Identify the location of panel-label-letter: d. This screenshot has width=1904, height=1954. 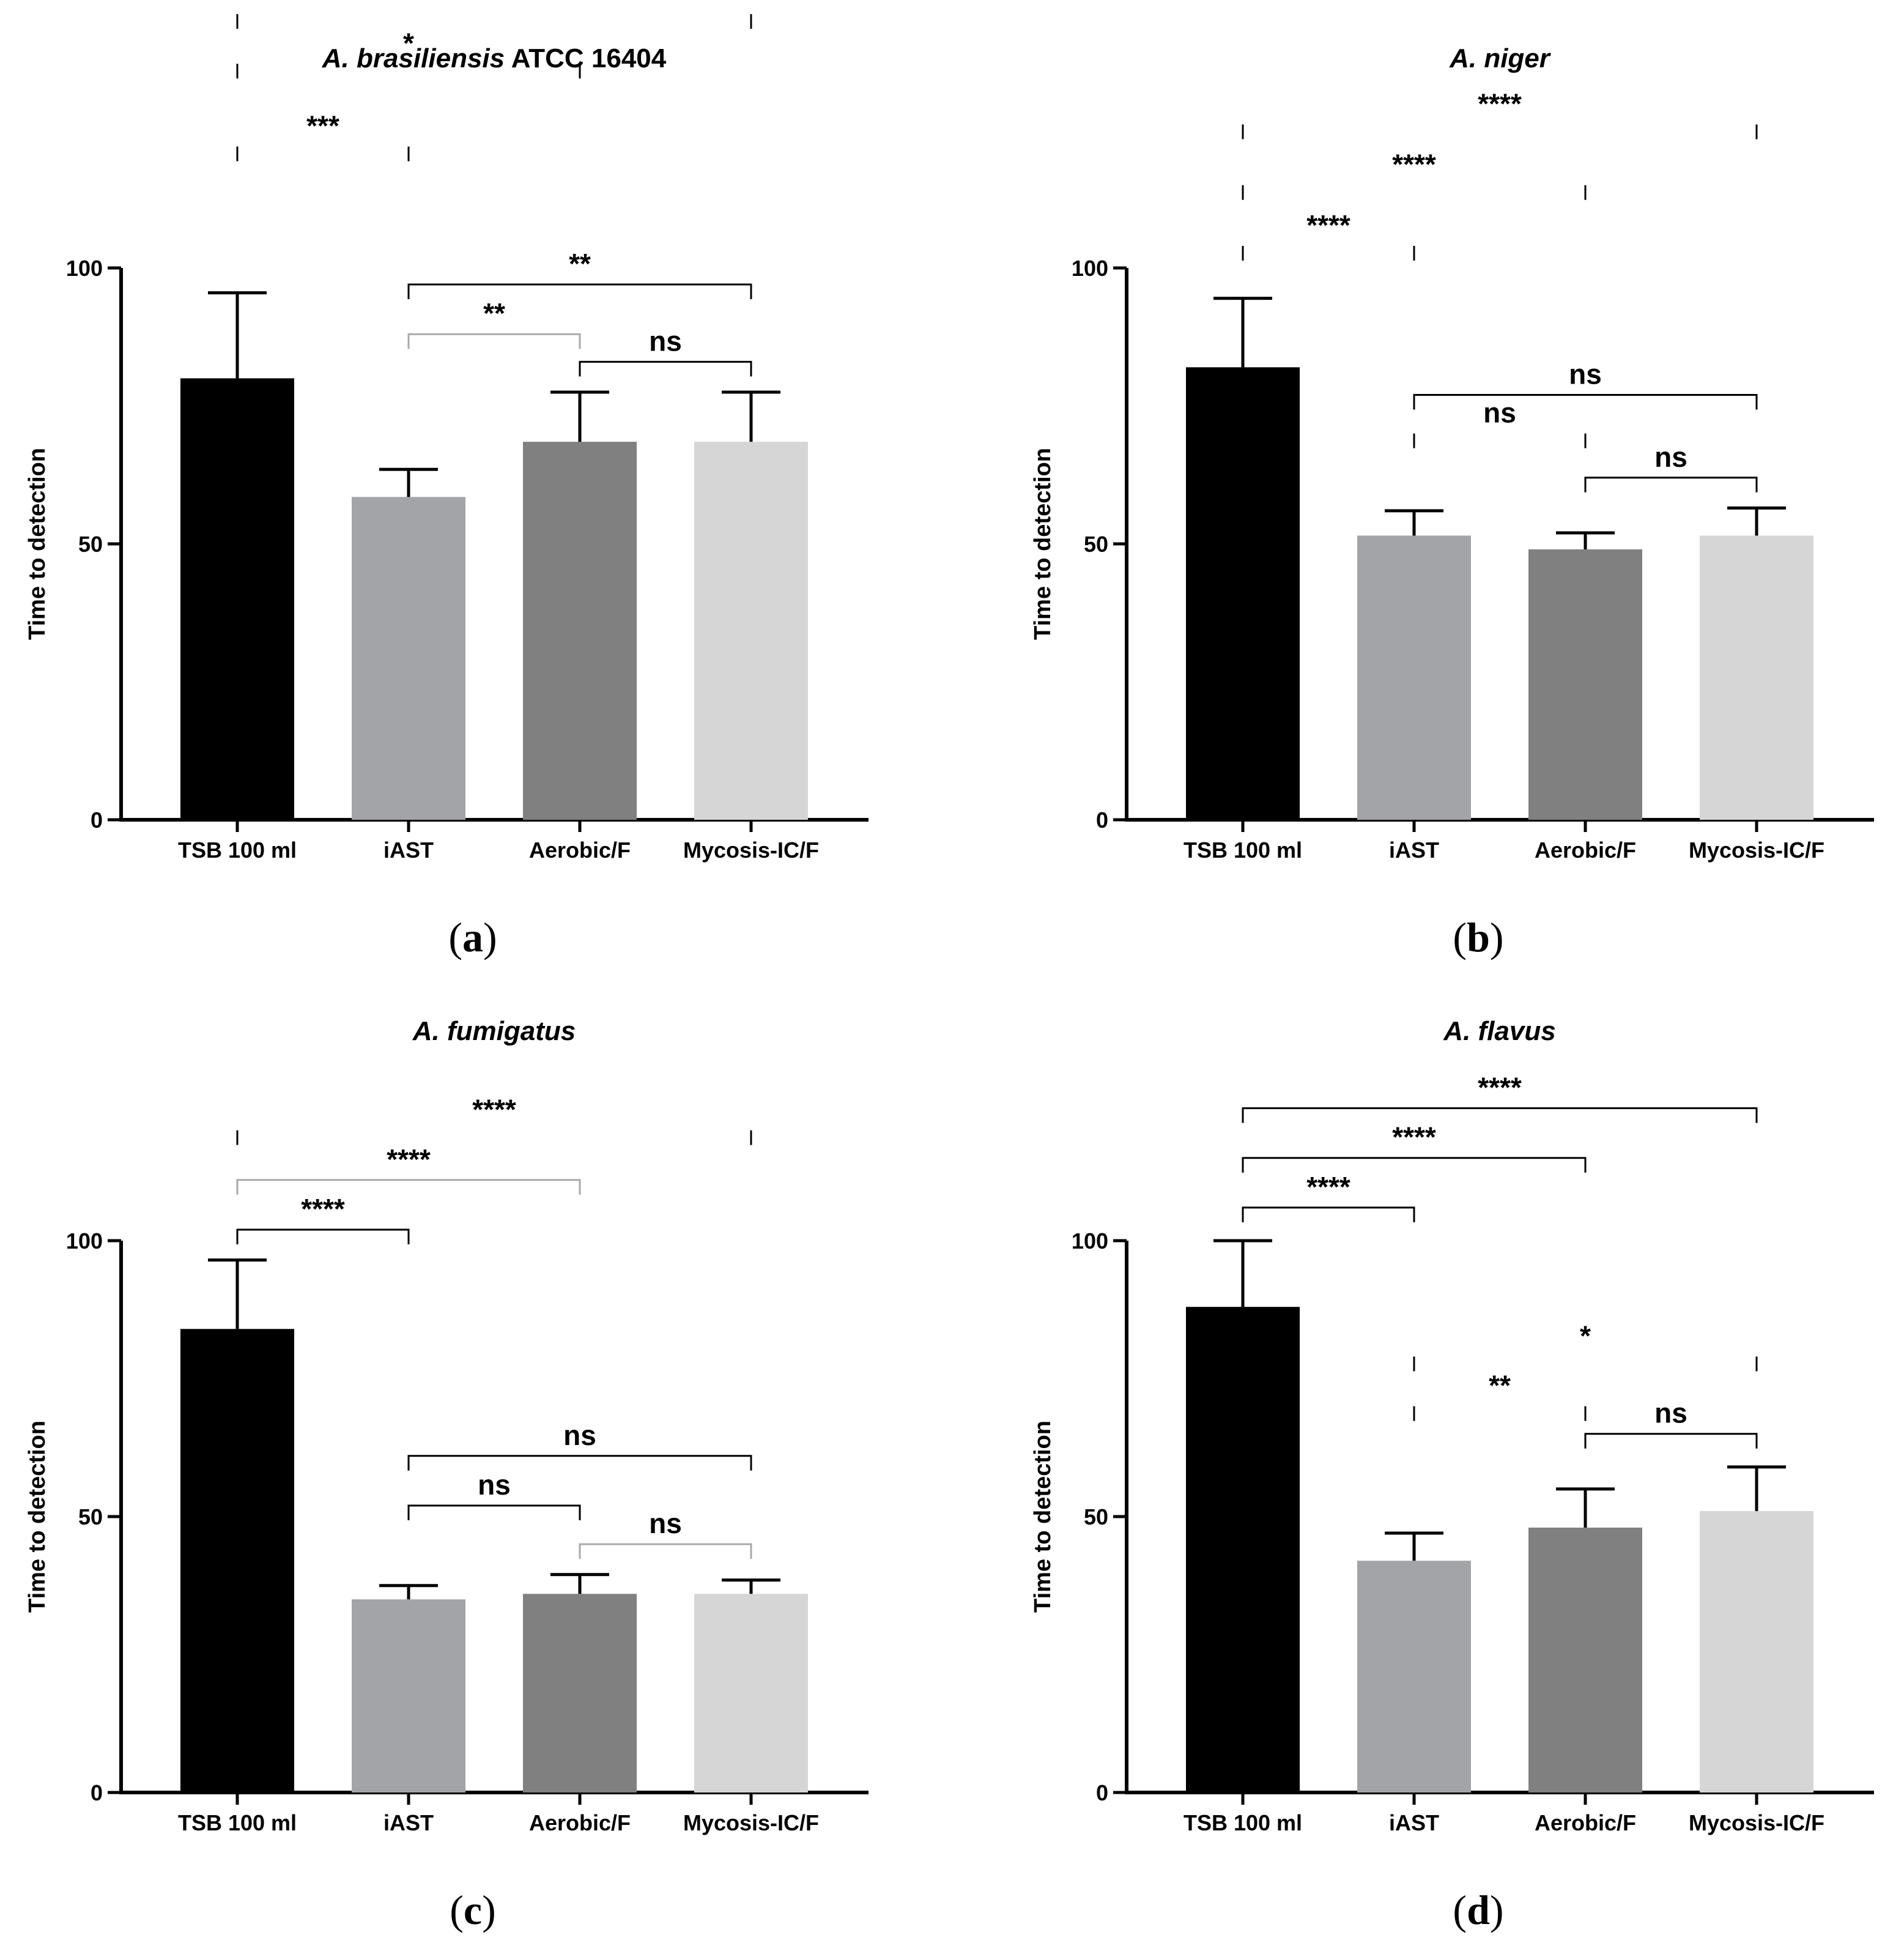
(1478, 1910).